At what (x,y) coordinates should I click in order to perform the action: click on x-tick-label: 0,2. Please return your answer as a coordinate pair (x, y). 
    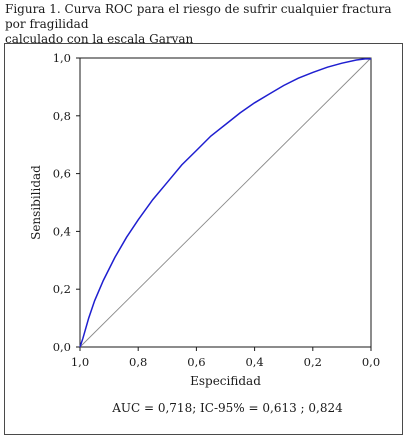
    Looking at the image, I should click on (313, 362).